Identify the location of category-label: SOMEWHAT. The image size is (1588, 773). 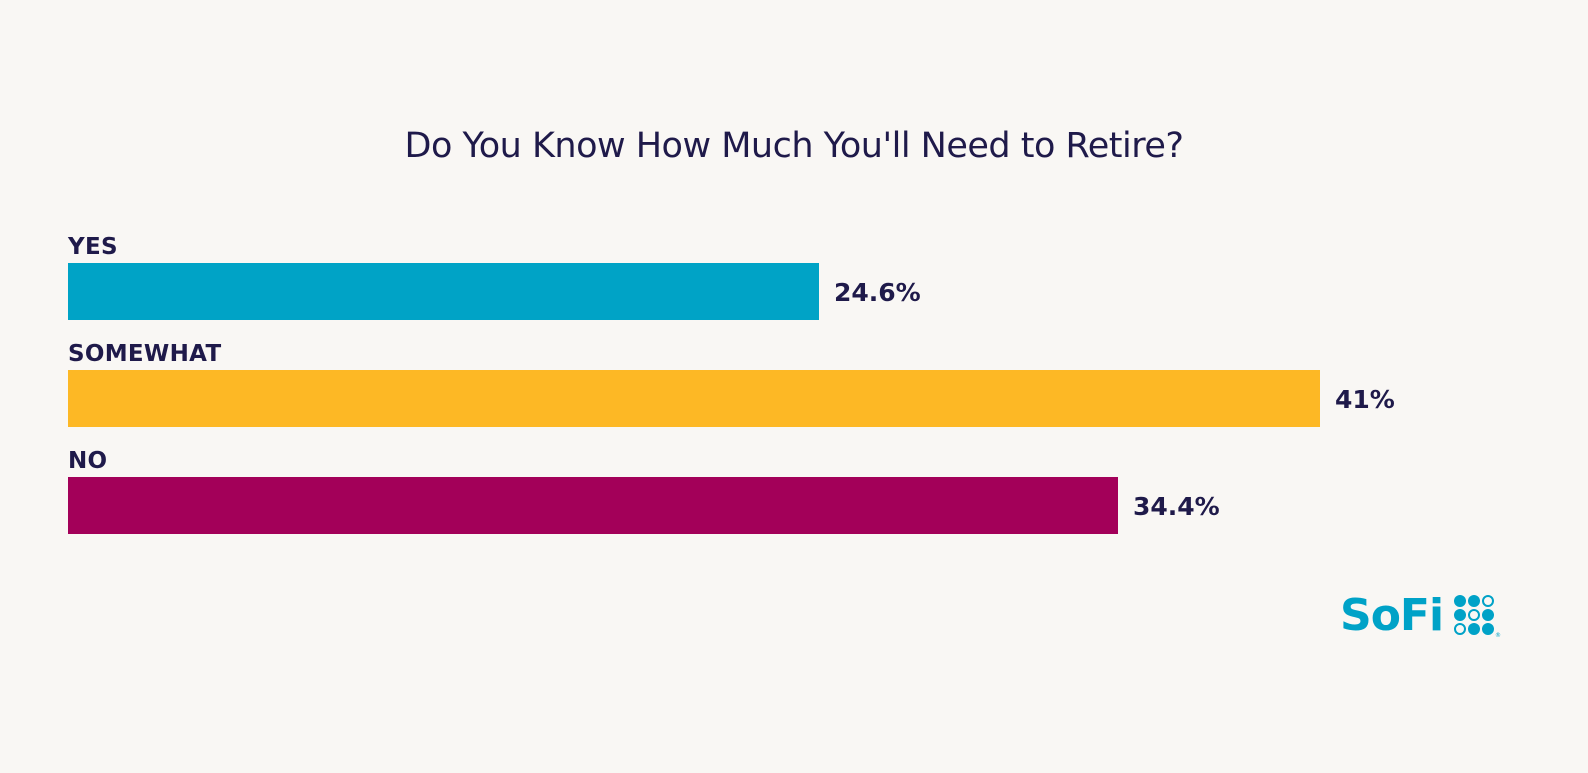
(145, 354).